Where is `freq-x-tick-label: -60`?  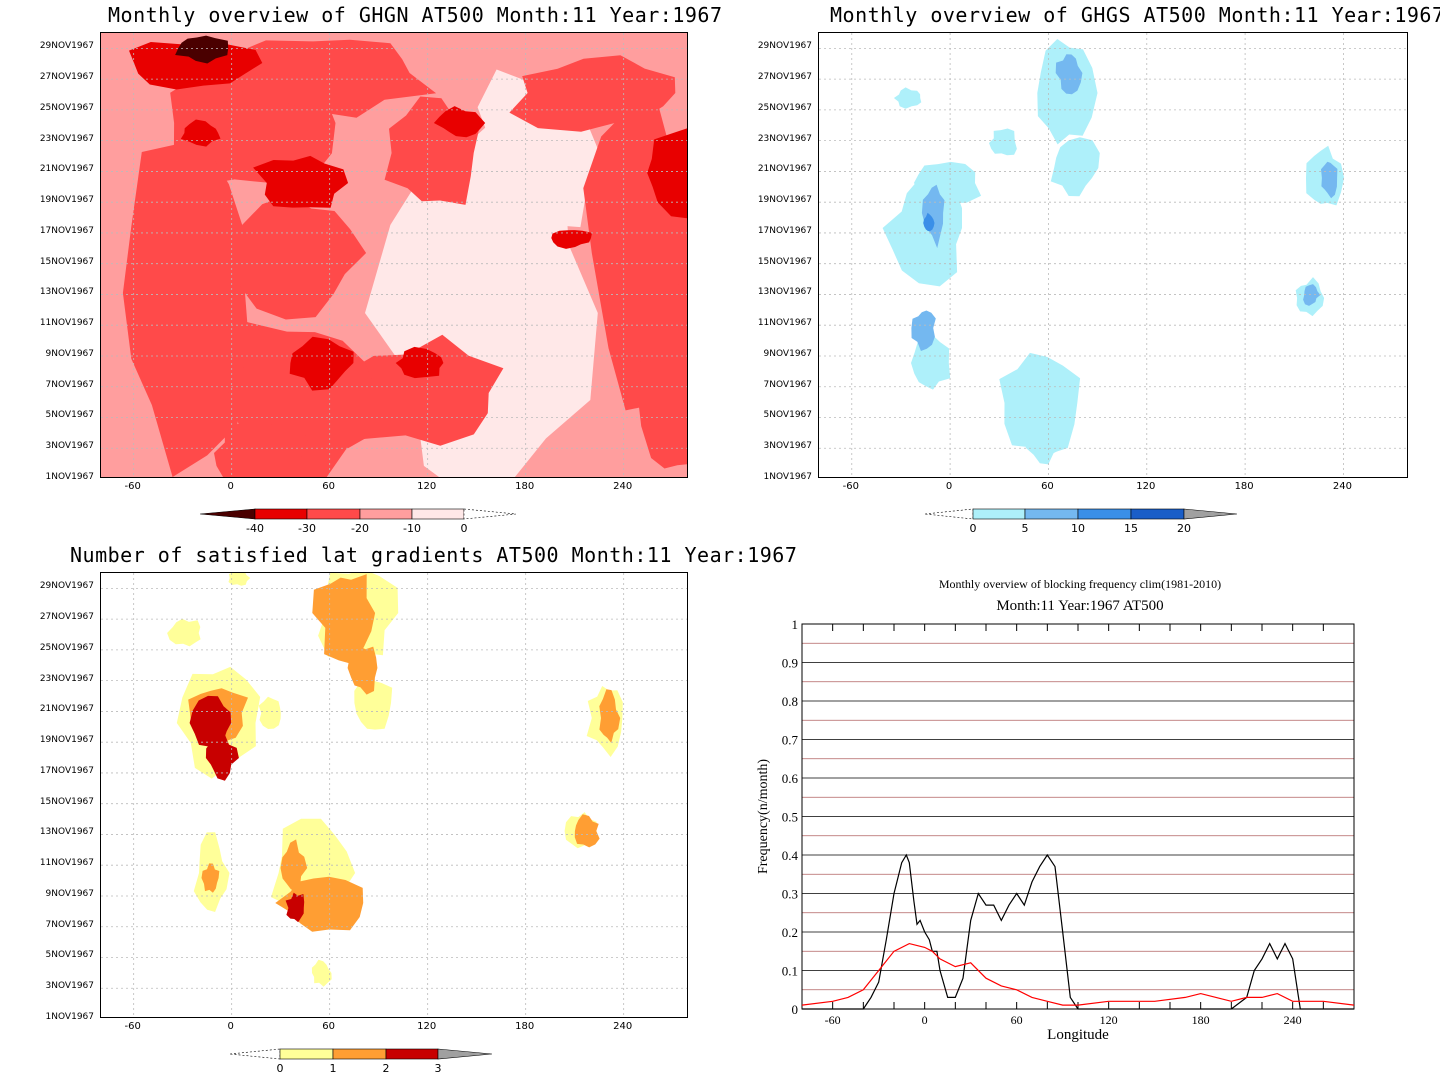
freq-x-tick-label: -60 is located at coordinates (833, 1020).